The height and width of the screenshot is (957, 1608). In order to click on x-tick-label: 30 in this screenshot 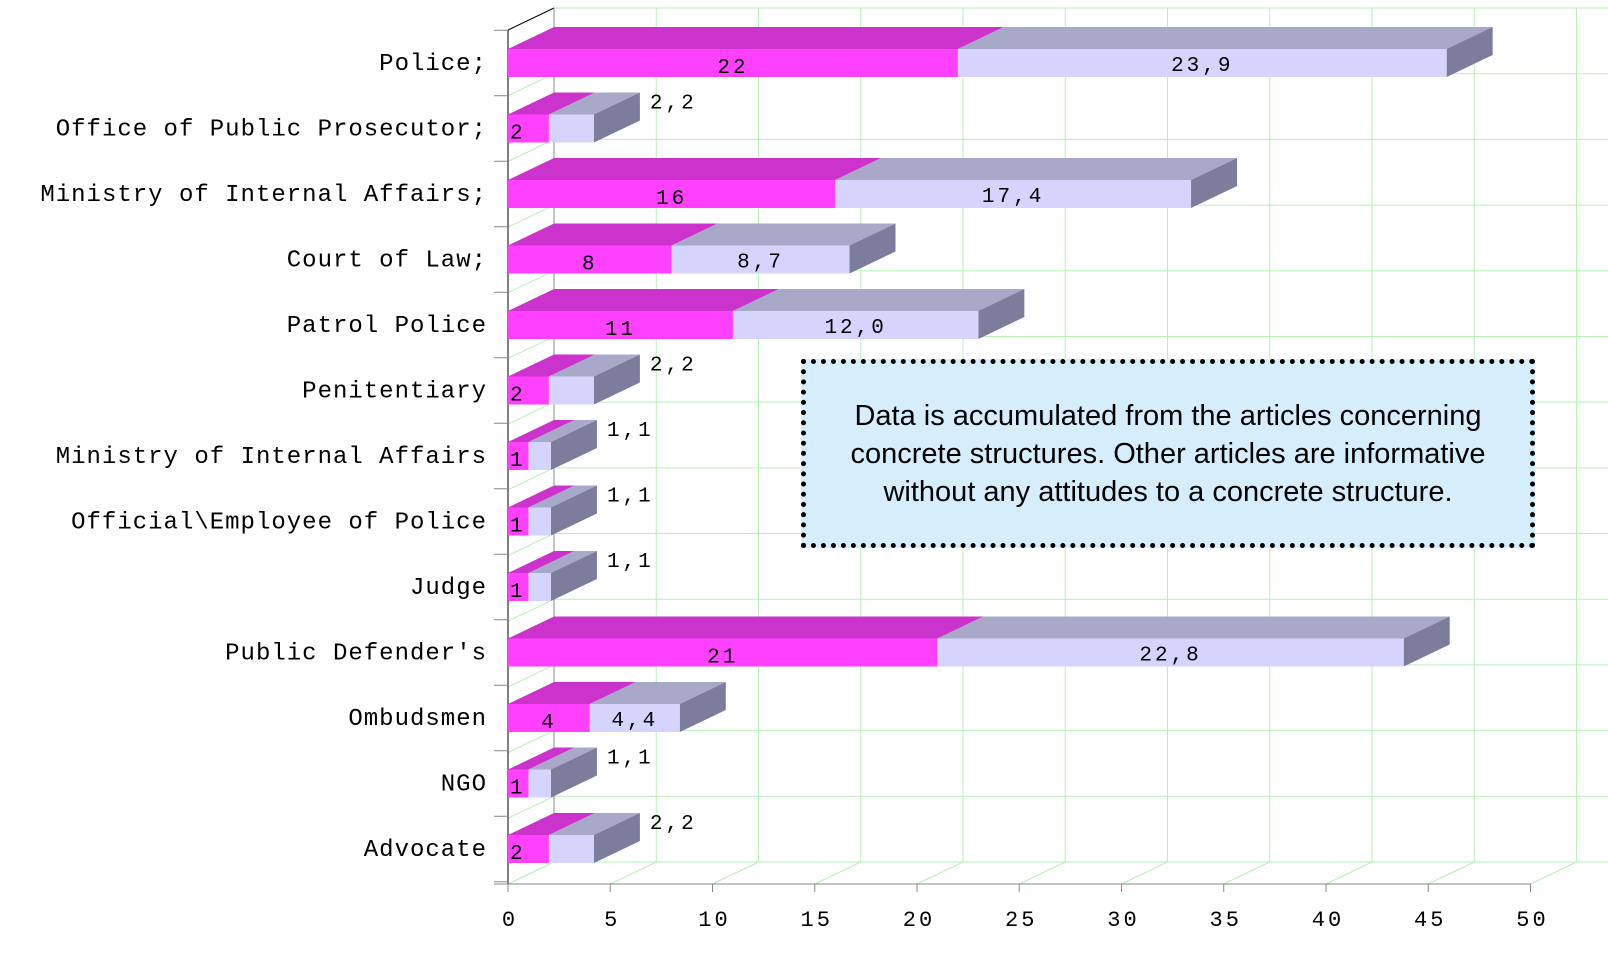, I will do `click(1123, 920)`.